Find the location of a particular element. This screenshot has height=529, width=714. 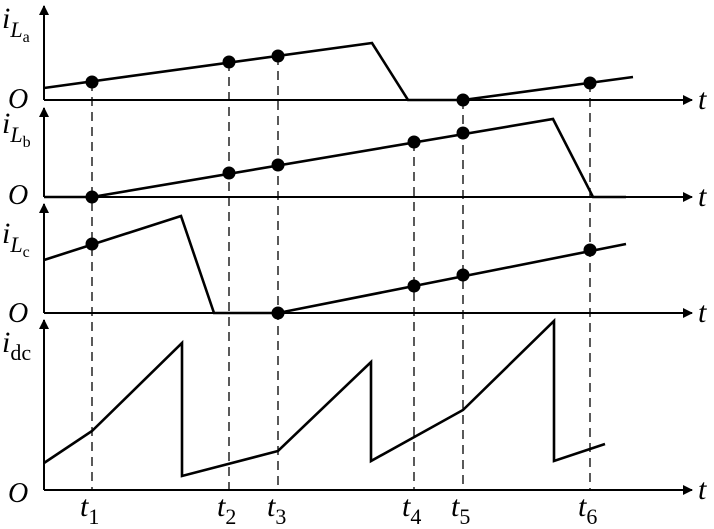

origin-ilb: O is located at coordinates (18, 195).